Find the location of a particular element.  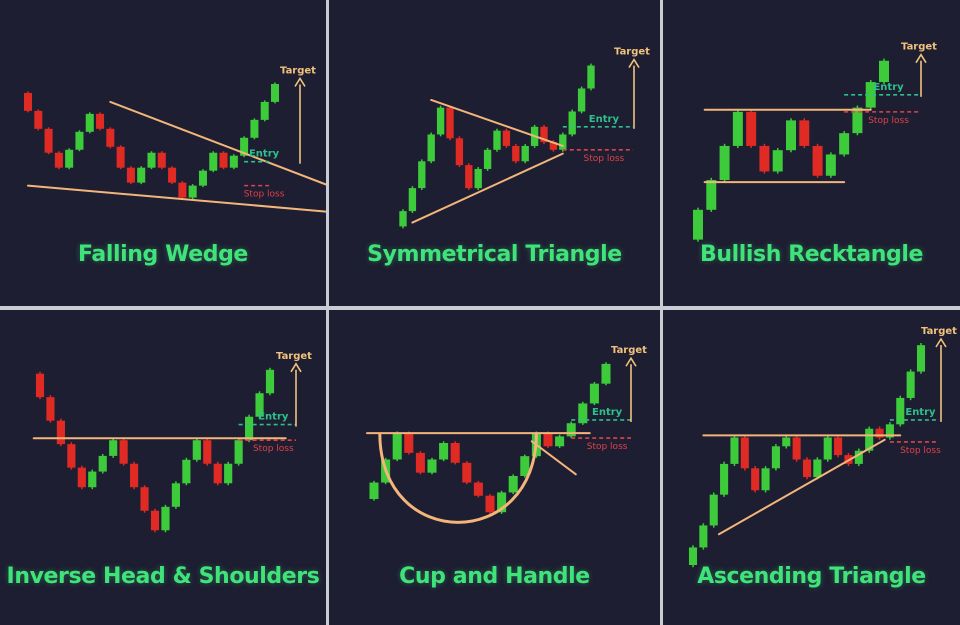

falling-wedge-title: Falling Wedge is located at coordinates (163, 254).